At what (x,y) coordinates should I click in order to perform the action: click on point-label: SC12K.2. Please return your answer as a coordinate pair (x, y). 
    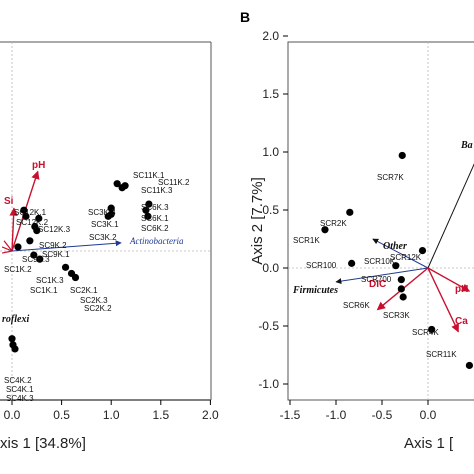
    Looking at the image, I should click on (32, 222).